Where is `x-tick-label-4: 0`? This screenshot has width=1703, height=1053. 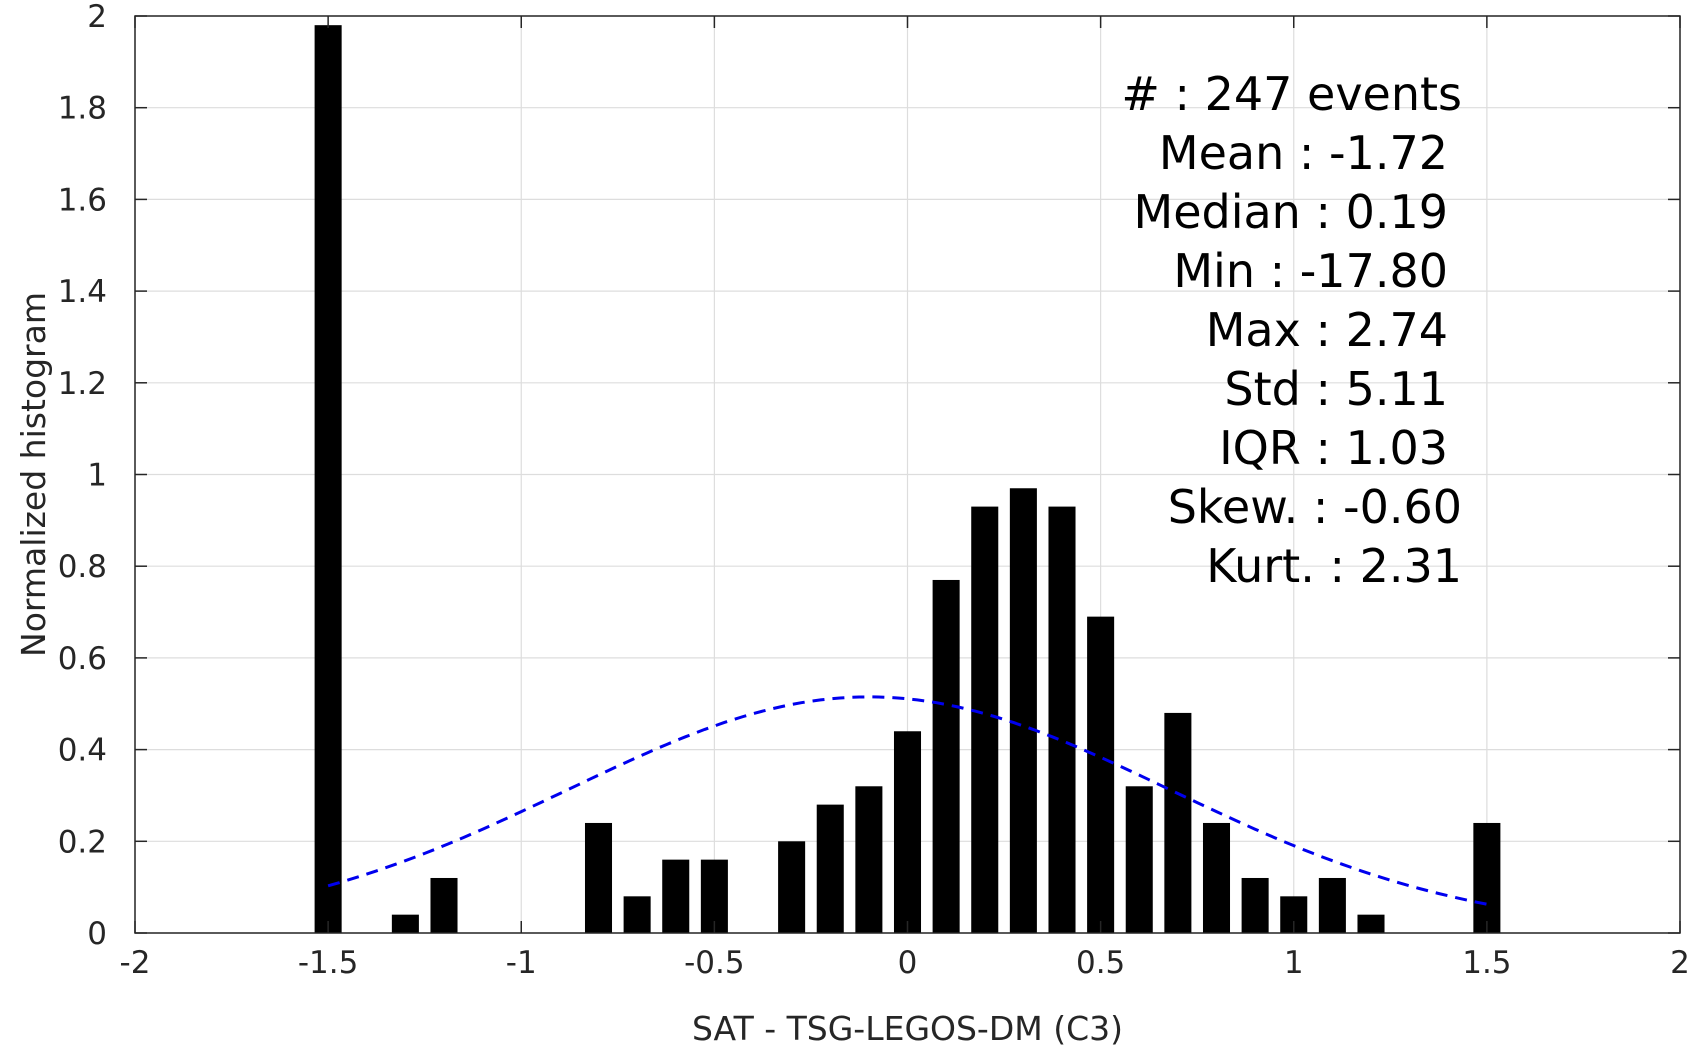 x-tick-label-4: 0 is located at coordinates (908, 963).